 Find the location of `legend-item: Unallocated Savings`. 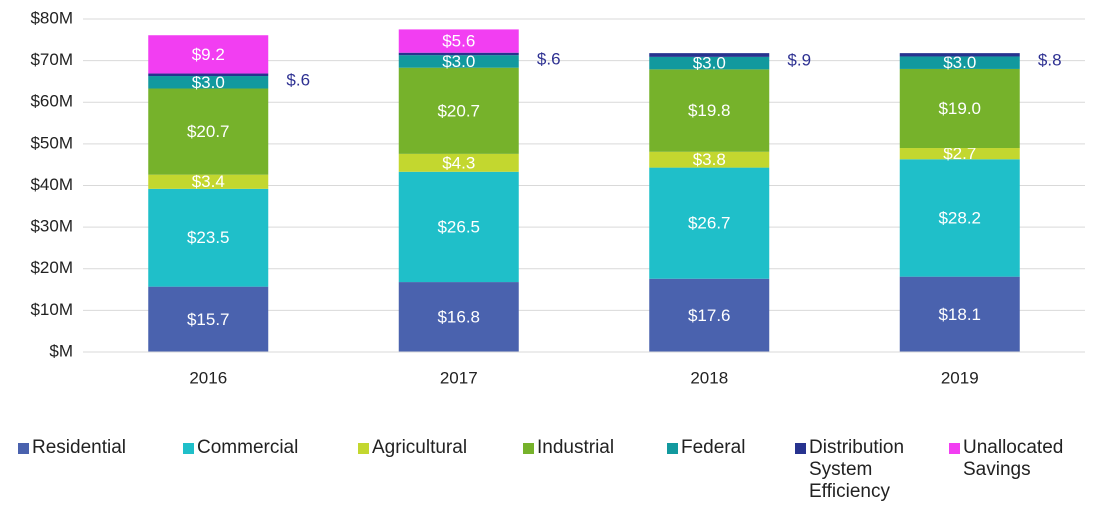

legend-item: Unallocated Savings is located at coordinates (1019, 459).